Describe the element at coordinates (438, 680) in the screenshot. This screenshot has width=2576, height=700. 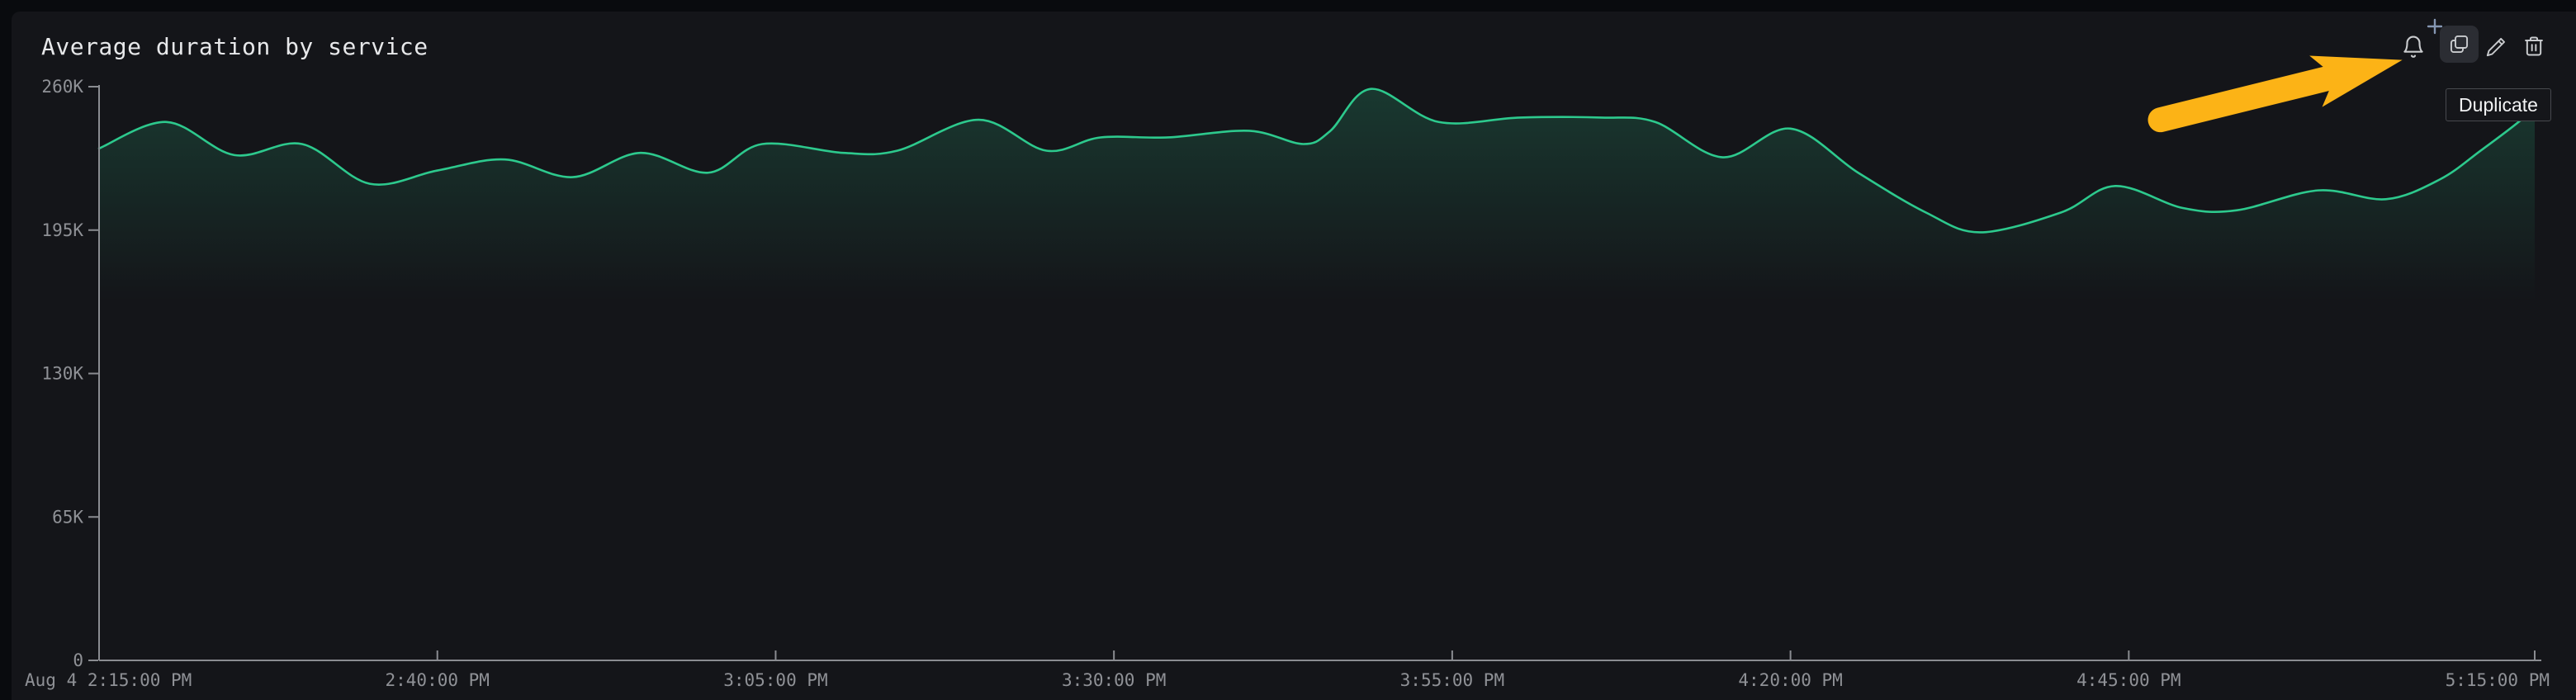
I see `x-axis-tick-label: 2:40:00 PM` at that location.